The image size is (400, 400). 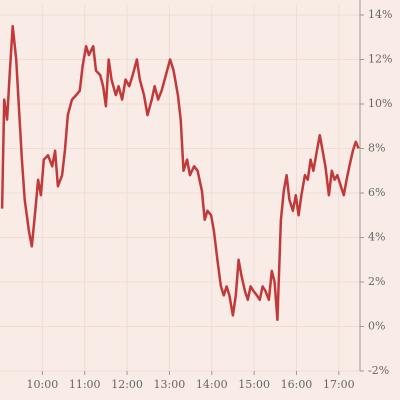 What do you see at coordinates (376, 237) in the screenshot?
I see `y-tick-label: 4%` at bounding box center [376, 237].